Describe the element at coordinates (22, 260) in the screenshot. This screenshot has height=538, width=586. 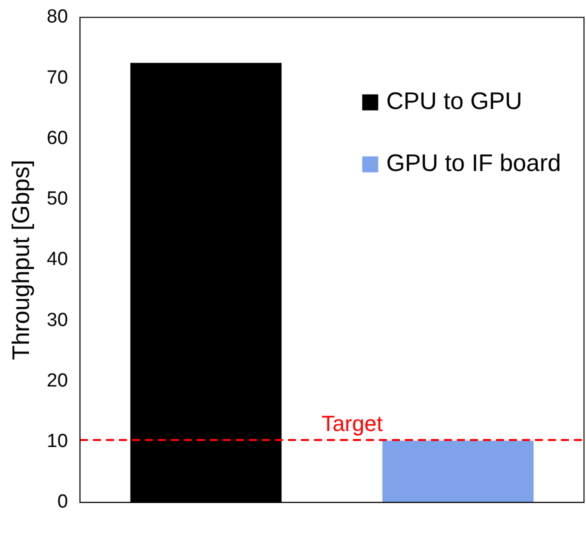
I see `y-axis-title: Throughput [Gbps]` at that location.